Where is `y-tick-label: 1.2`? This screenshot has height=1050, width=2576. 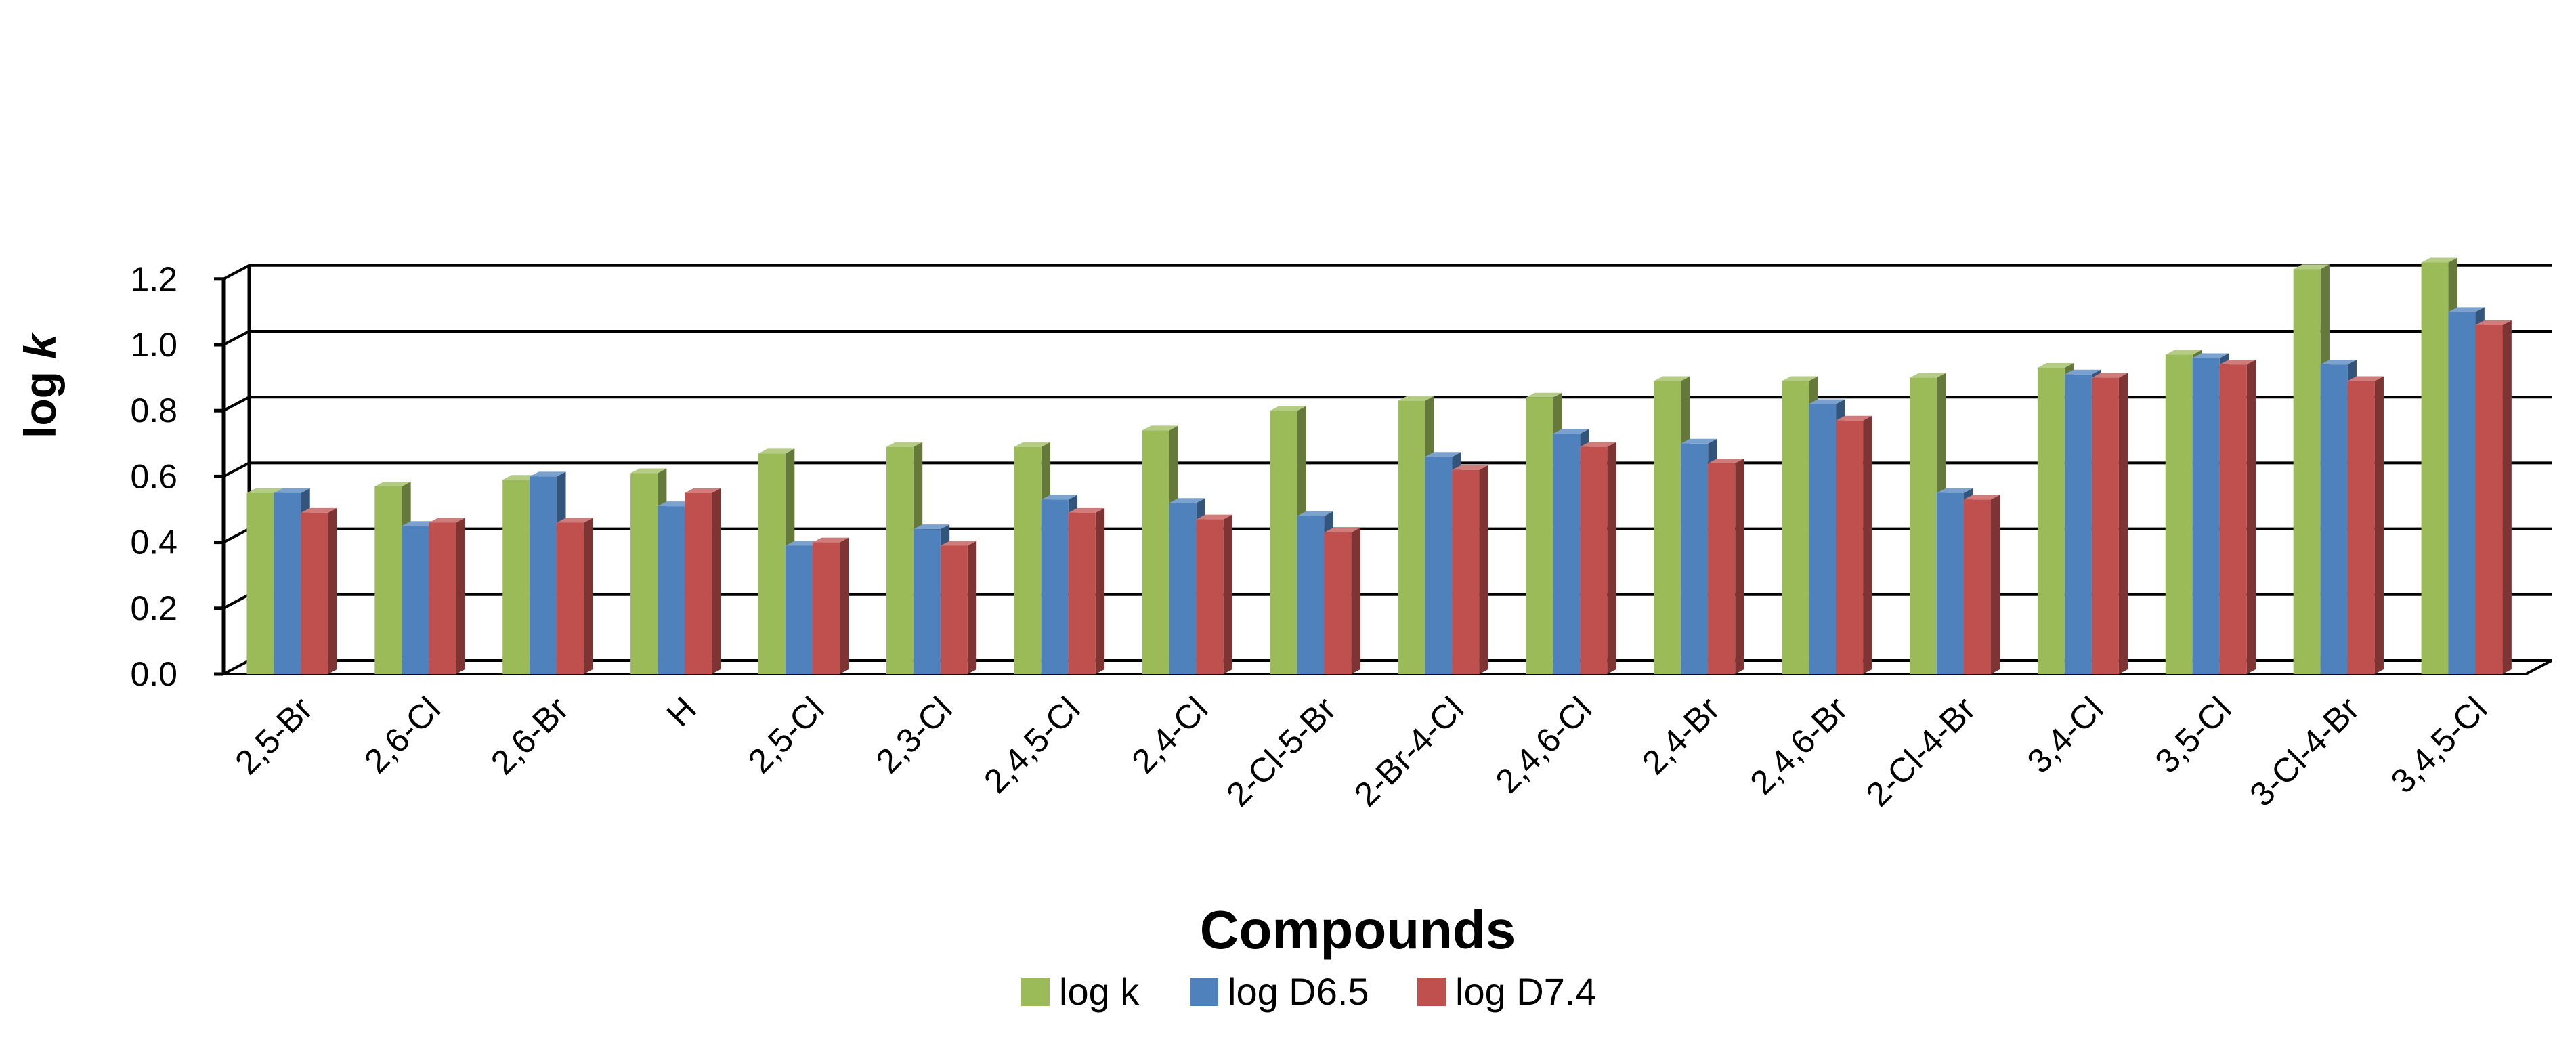 y-tick-label: 1.2 is located at coordinates (153, 279).